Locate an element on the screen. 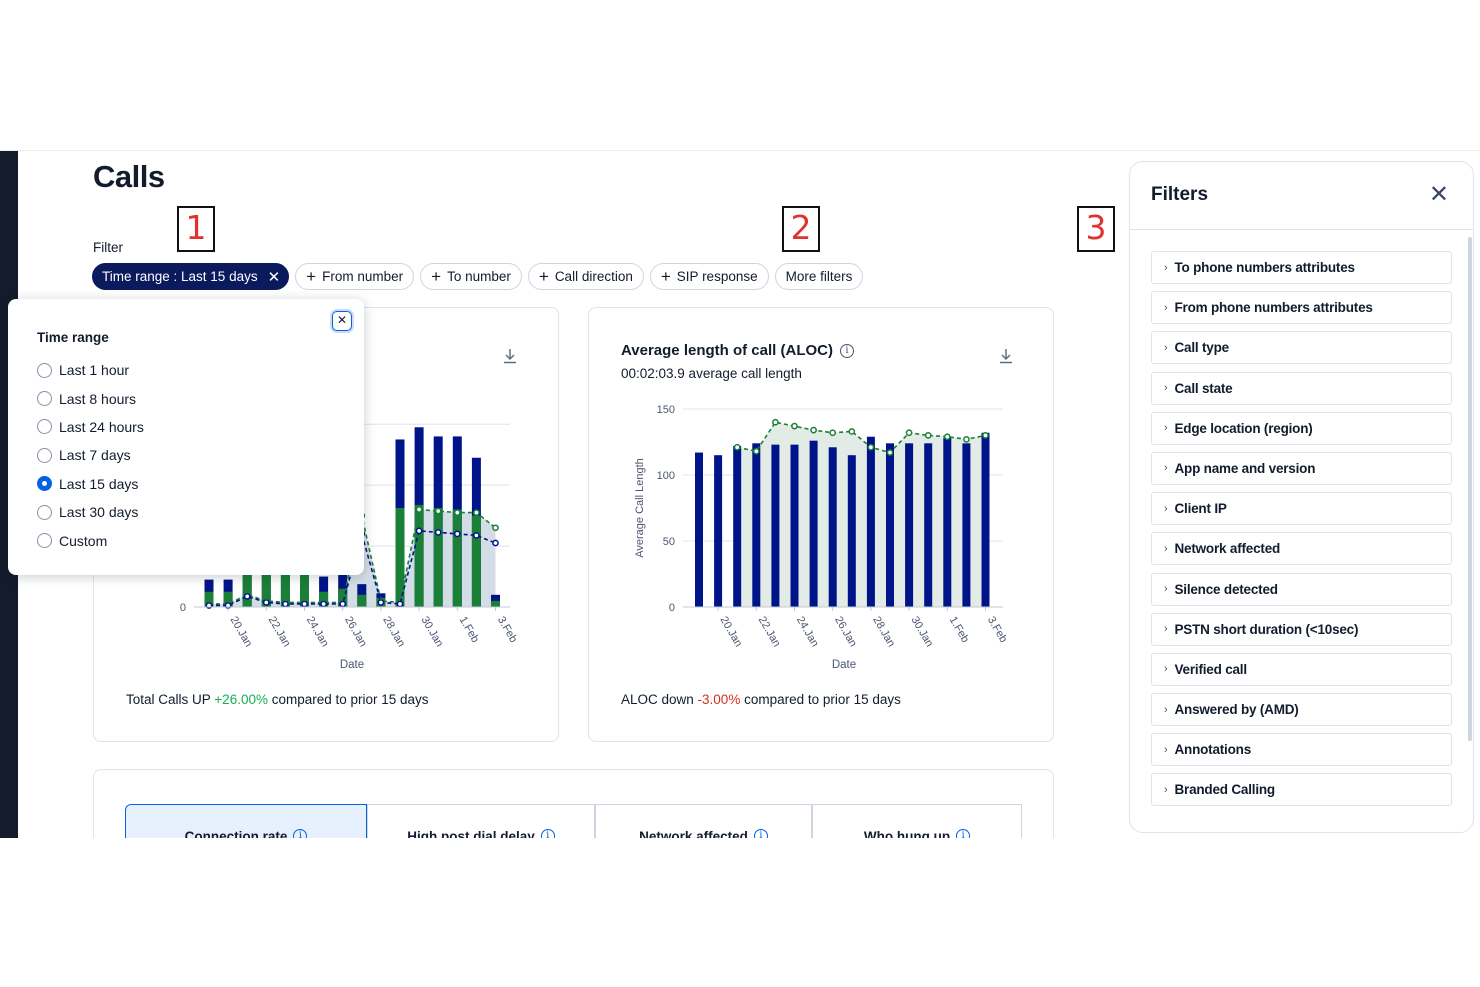 The height and width of the screenshot is (987, 1480). series-line is located at coordinates (352, 568).